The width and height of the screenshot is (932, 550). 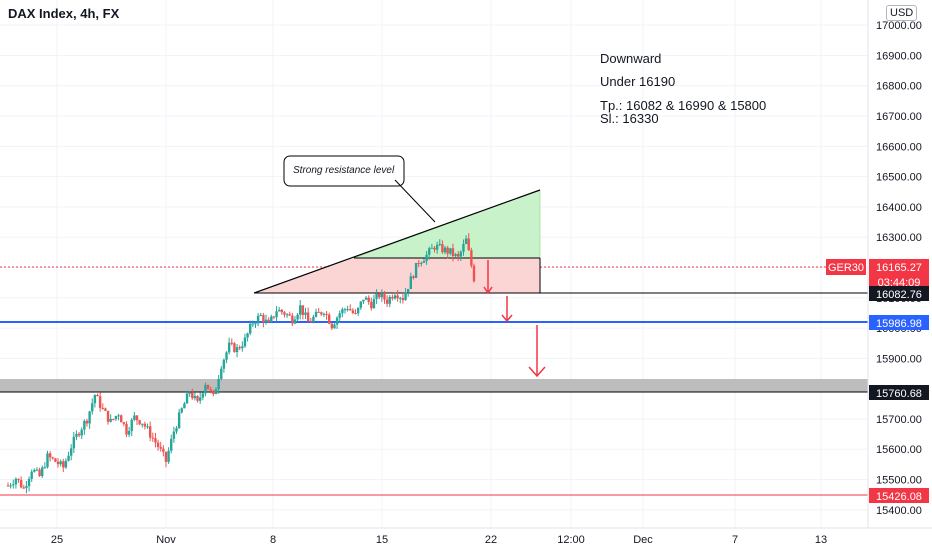 What do you see at coordinates (64, 13) in the screenshot?
I see `chart-title: DAX Index, 4h, FX` at bounding box center [64, 13].